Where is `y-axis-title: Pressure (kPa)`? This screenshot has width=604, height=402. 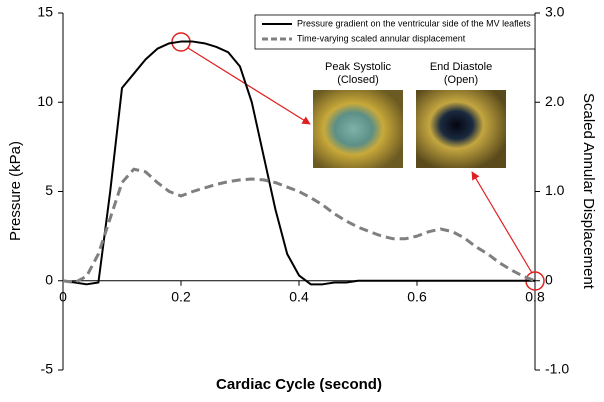
y-axis-title: Pressure (kPa) is located at coordinates (15, 191).